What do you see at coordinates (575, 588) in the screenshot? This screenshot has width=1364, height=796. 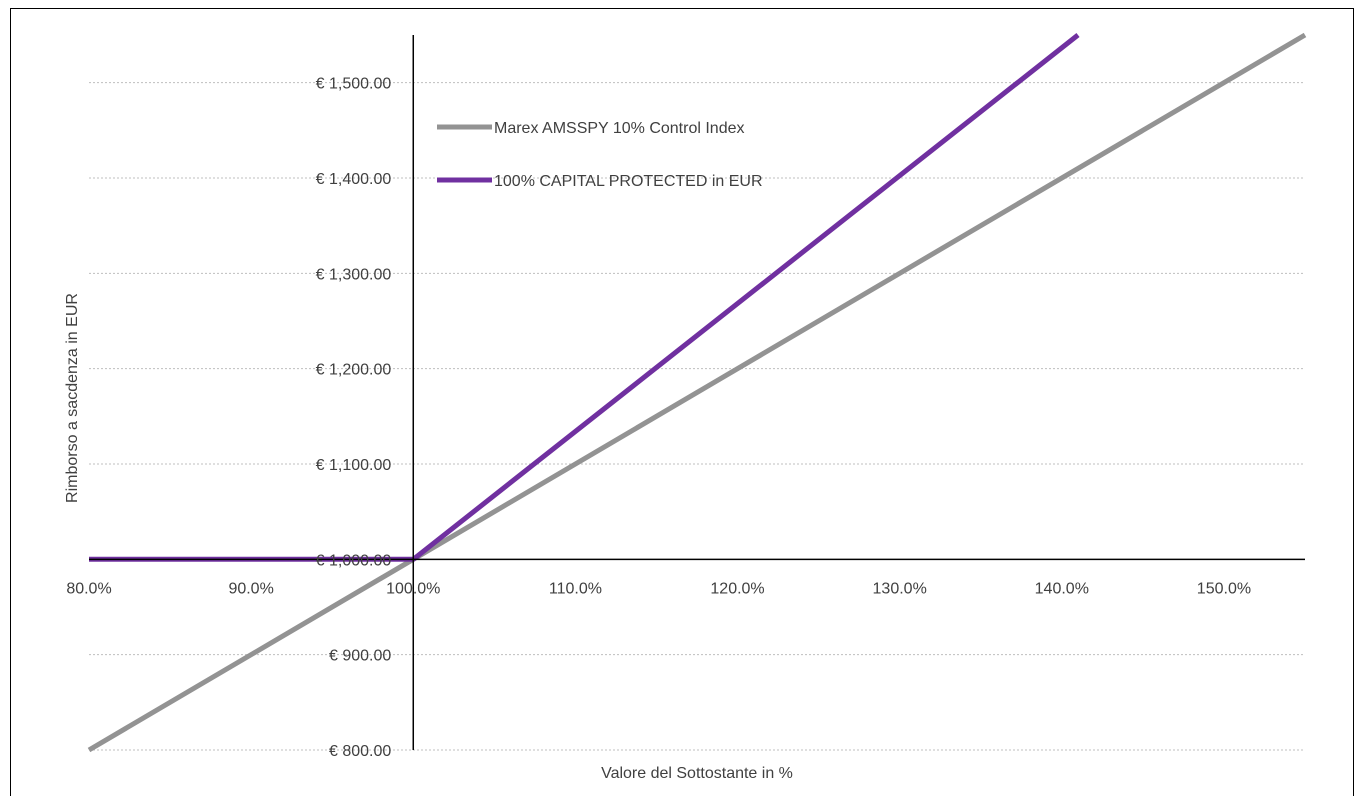 I see `x-tick-label: 110.0%` at bounding box center [575, 588].